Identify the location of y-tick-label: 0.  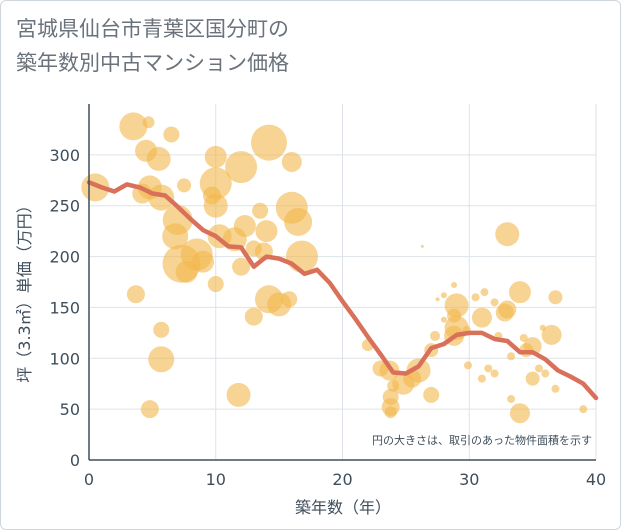
(75, 460).